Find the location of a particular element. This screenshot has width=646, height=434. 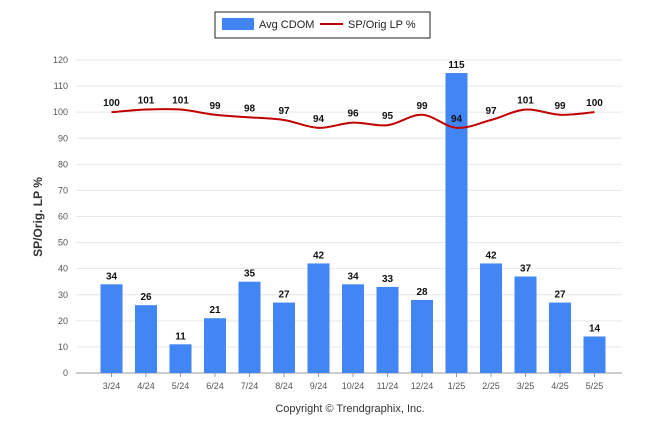

y-tick-label: 50 is located at coordinates (63, 243).